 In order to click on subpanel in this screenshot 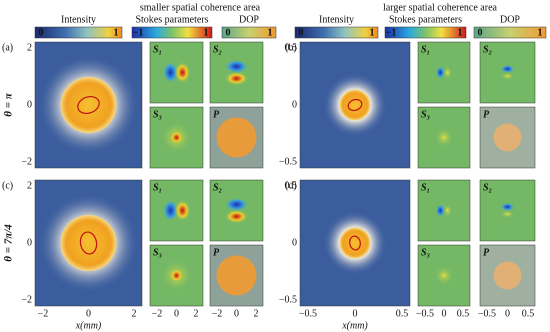, I will do `click(176, 72)`.